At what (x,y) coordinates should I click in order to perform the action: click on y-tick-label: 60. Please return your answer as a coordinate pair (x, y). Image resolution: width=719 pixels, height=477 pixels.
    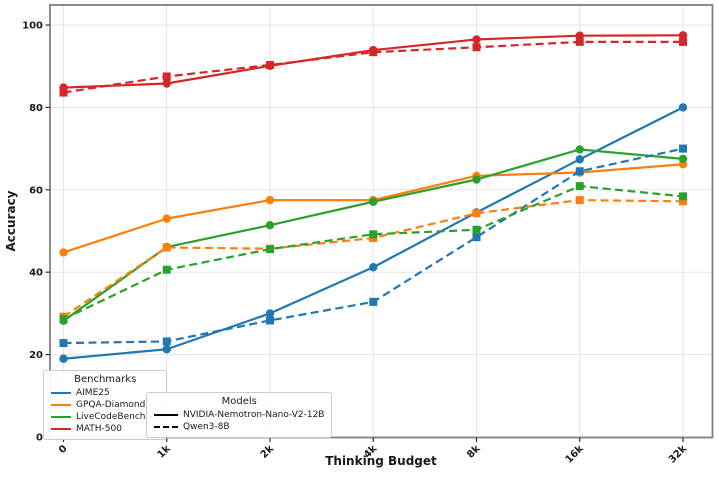
    Looking at the image, I should click on (36, 190).